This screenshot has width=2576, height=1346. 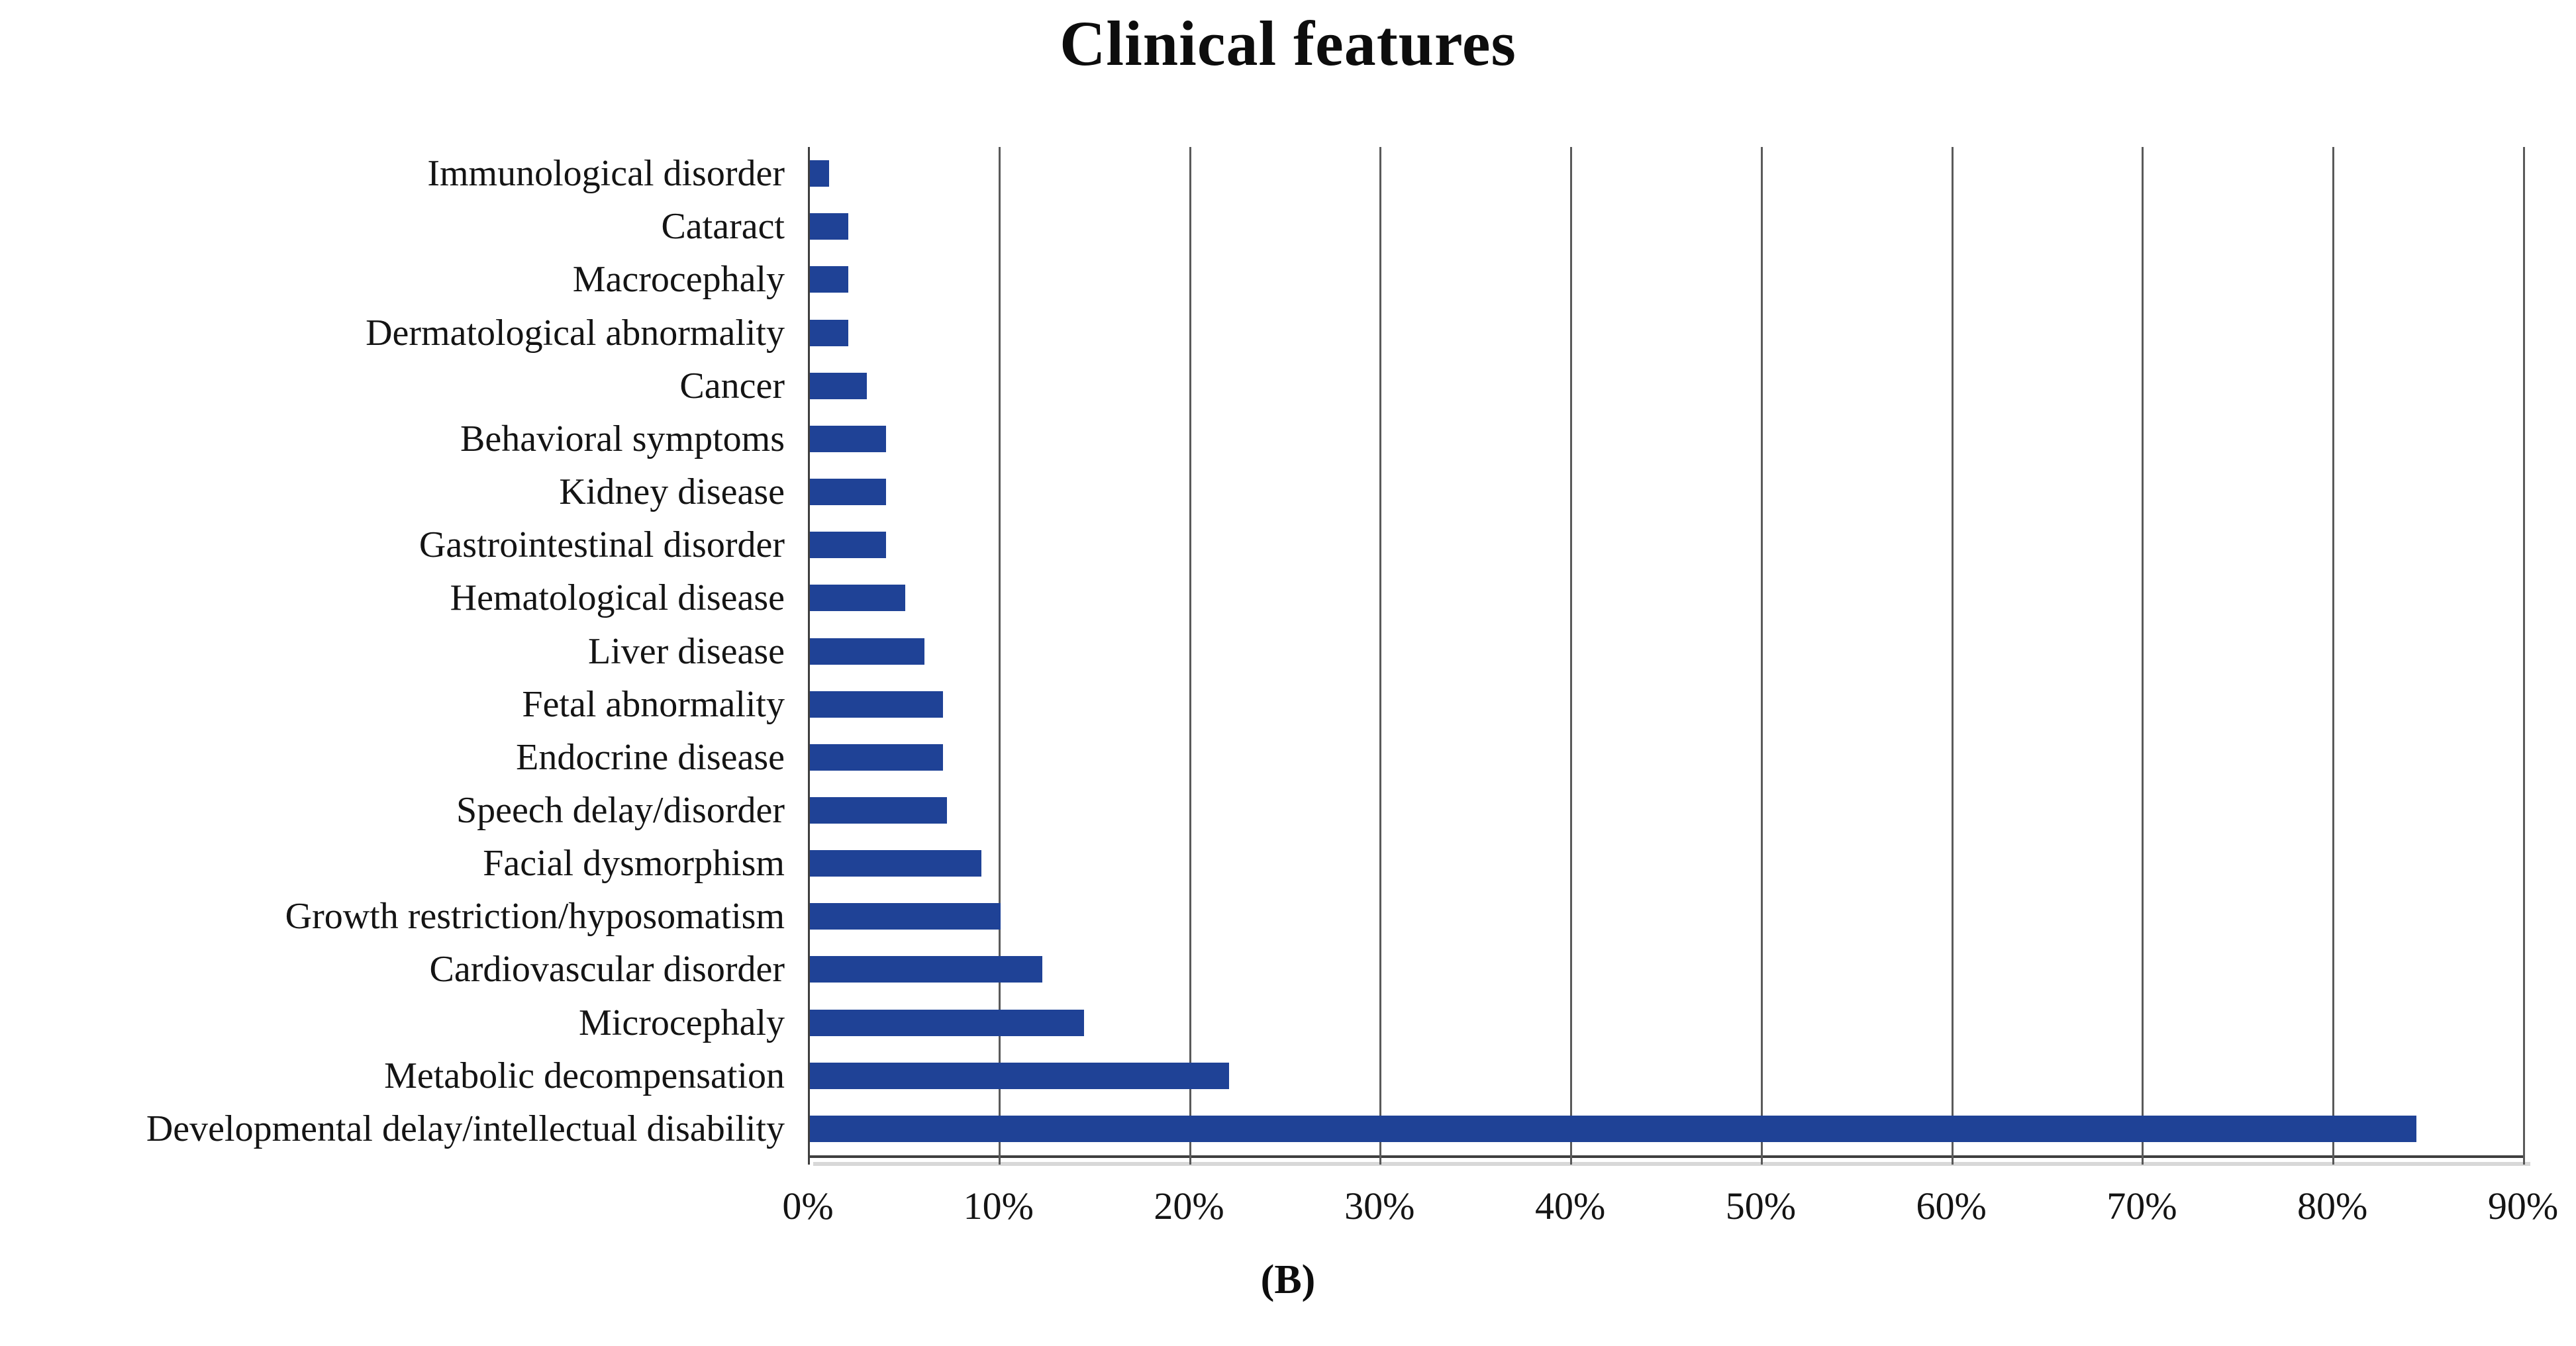 What do you see at coordinates (1761, 1205) in the screenshot?
I see `x-tick-label: 50%` at bounding box center [1761, 1205].